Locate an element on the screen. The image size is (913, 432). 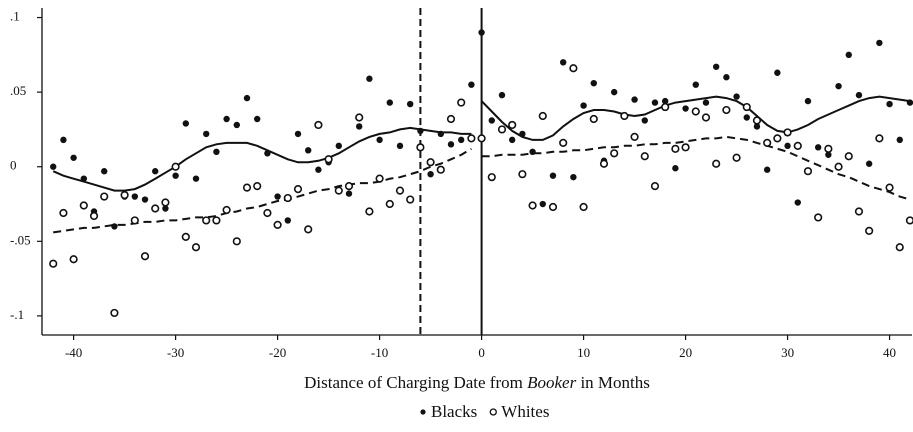
y-tick-label: 0 is located at coordinates (13, 165).